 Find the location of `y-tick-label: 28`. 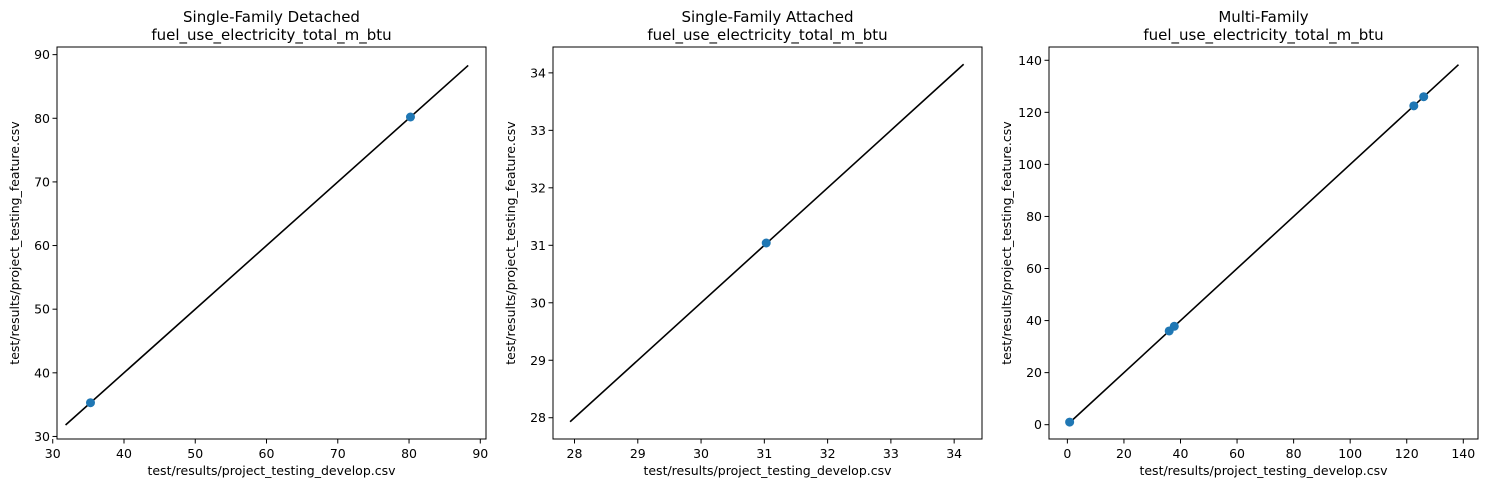

y-tick-label: 28 is located at coordinates (538, 417).